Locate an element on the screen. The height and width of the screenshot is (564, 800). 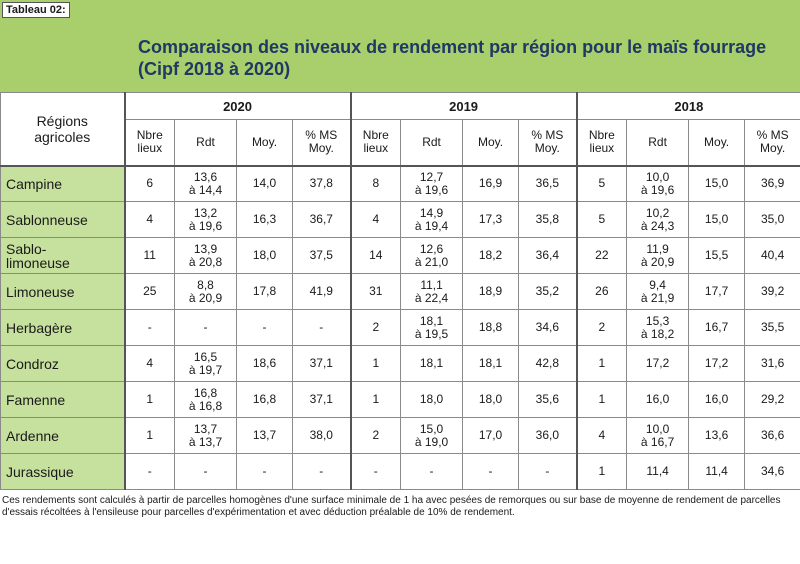
cell-line: 4 is located at coordinates (150, 219).